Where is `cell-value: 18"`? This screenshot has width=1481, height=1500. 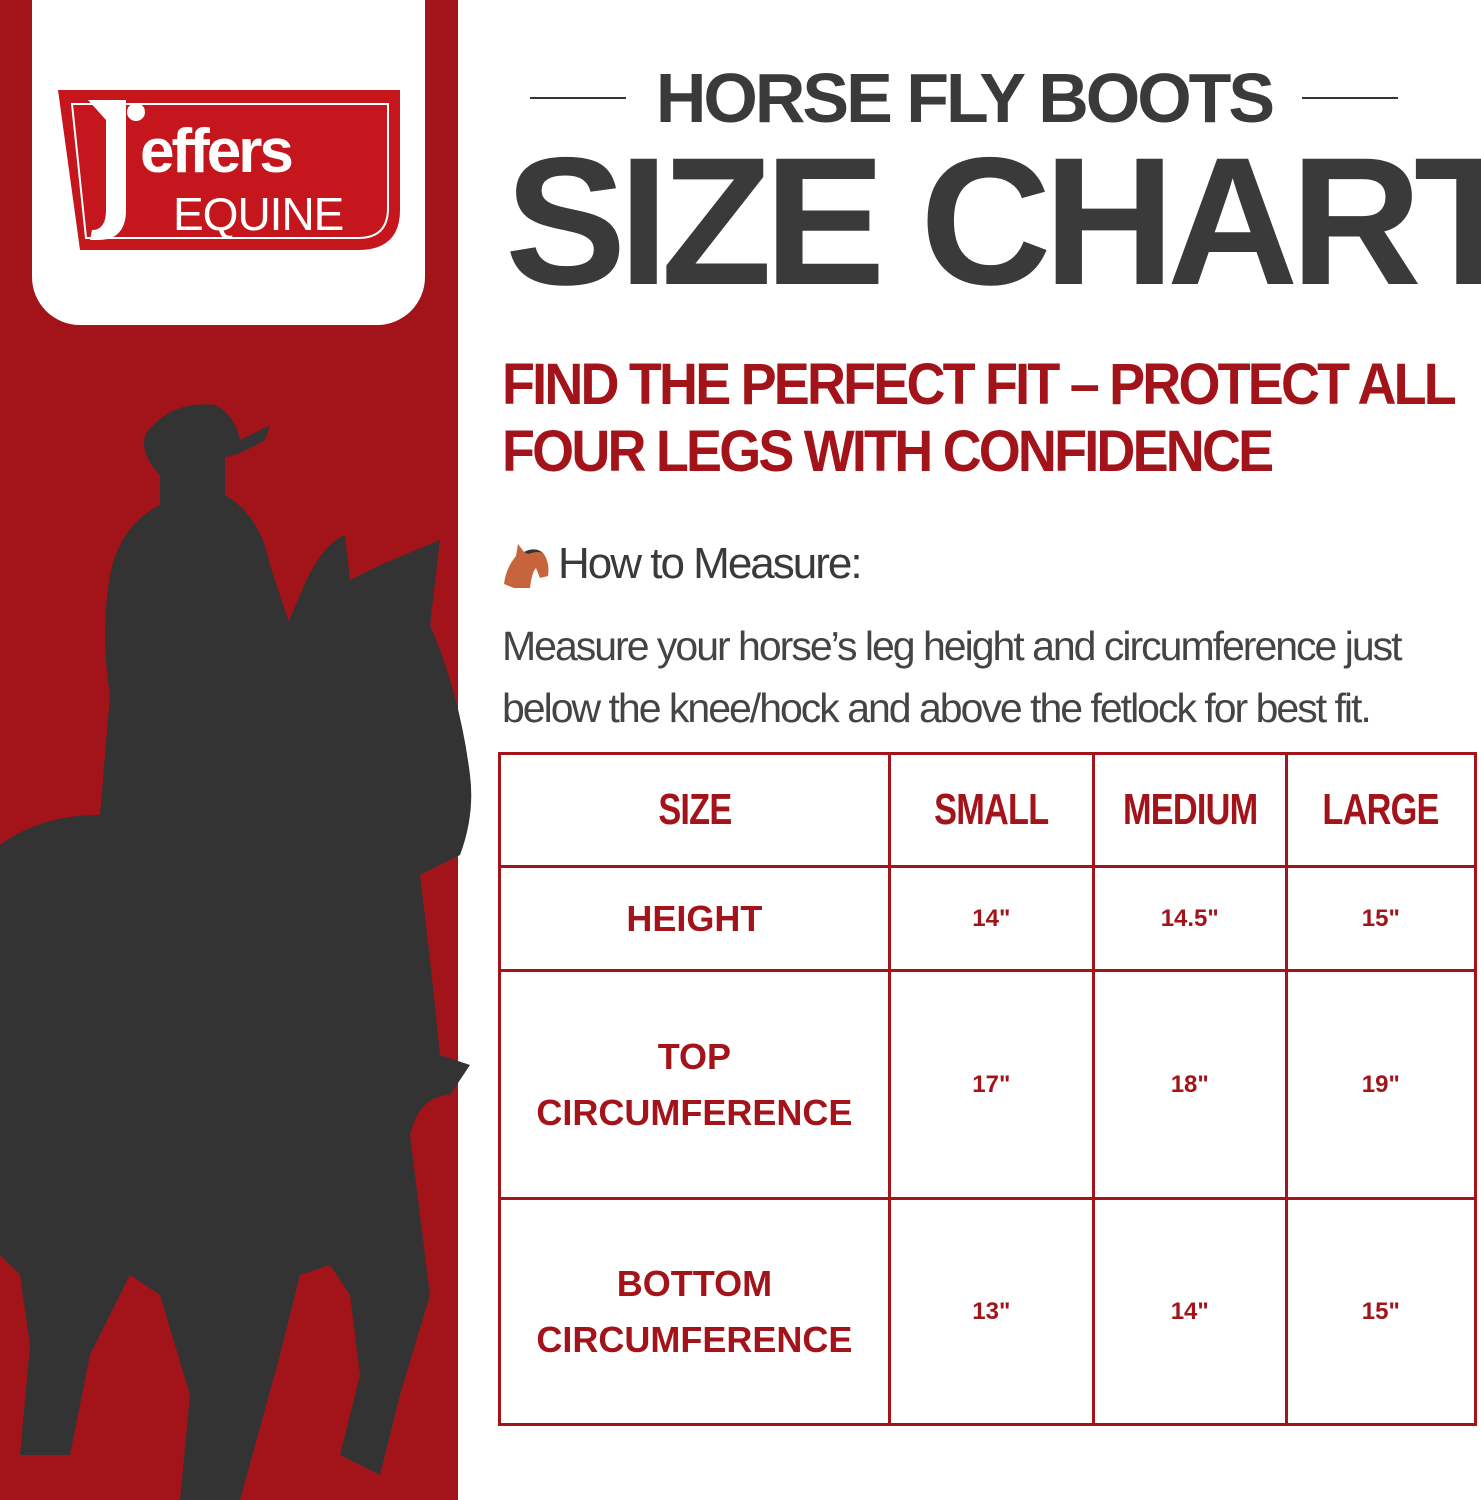
cell-value: 18" is located at coordinates (1189, 1084).